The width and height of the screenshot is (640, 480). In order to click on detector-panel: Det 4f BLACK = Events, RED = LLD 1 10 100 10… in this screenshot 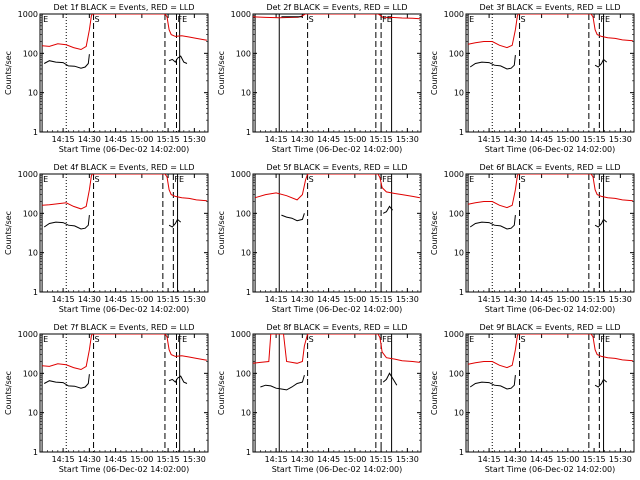, I will do `click(106, 238)`.